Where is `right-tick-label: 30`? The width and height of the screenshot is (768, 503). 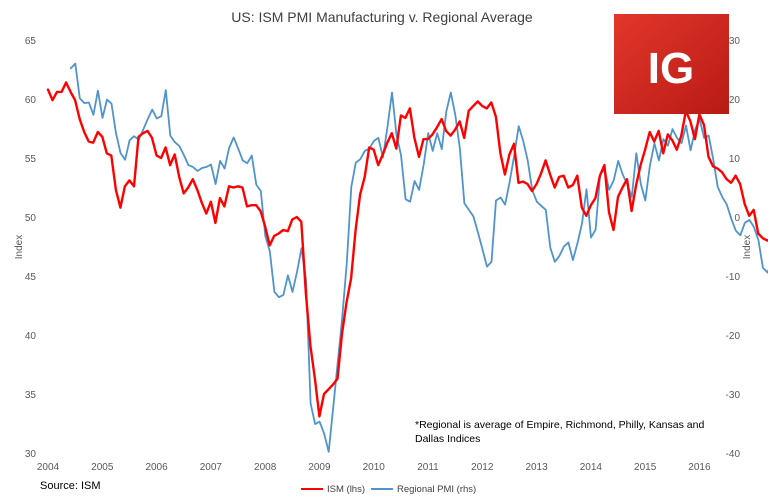
right-tick-label: 30 is located at coordinates (735, 41).